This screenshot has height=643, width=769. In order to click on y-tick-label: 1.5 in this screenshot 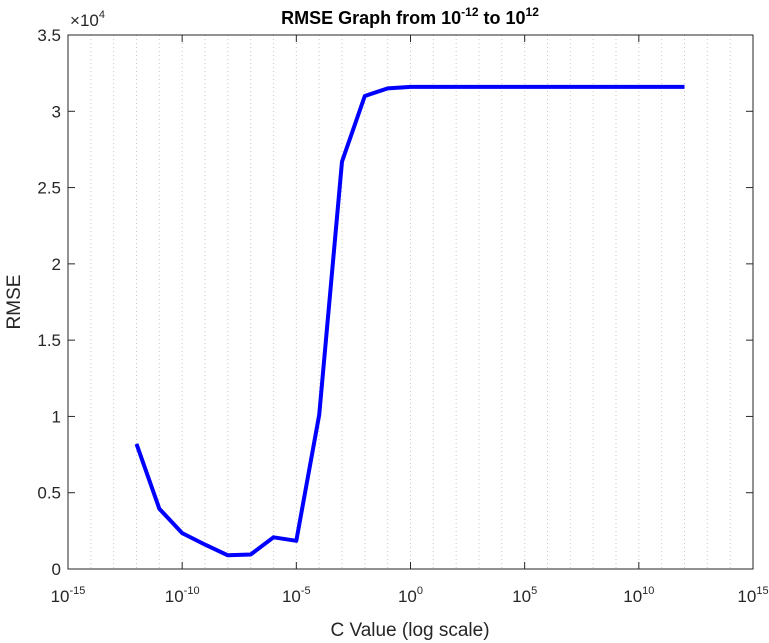, I will do `click(49, 340)`.